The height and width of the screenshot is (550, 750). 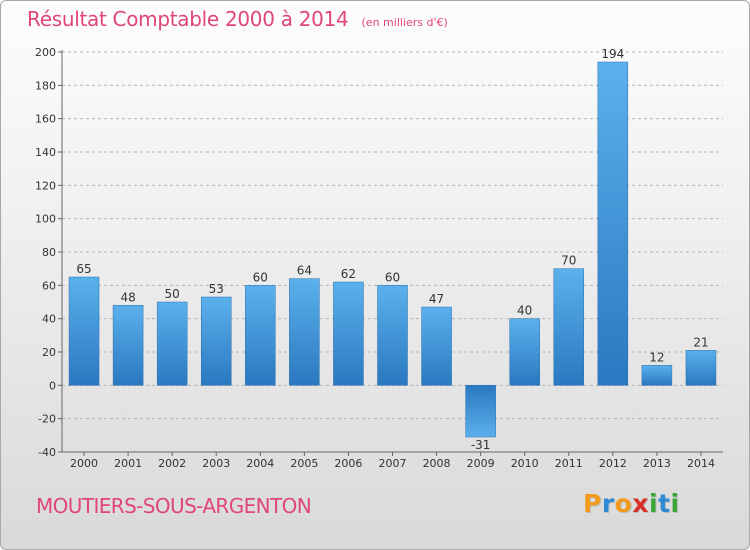 I want to click on bar-2013, so click(x=657, y=375).